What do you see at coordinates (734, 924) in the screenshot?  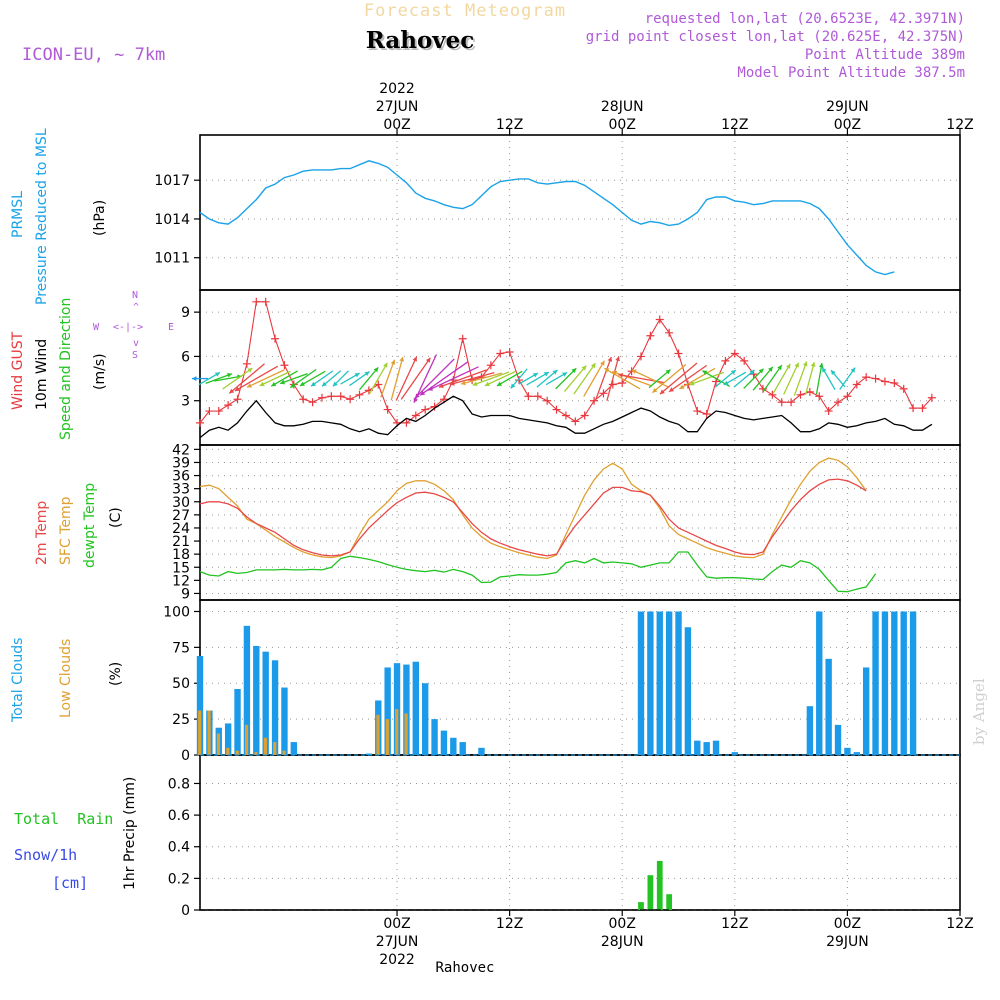 I see `time-label-bottom: 12Z` at bounding box center [734, 924].